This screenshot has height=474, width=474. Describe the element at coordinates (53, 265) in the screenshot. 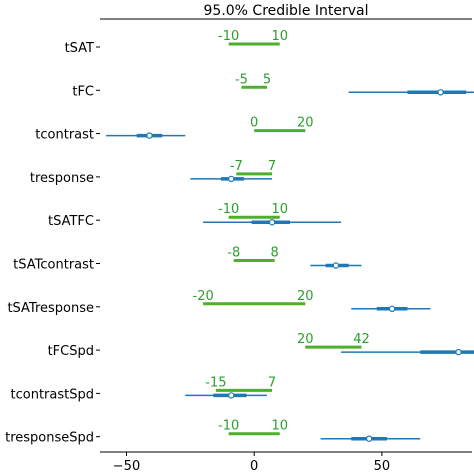

I see `row-label: tSATcontrast` at that location.